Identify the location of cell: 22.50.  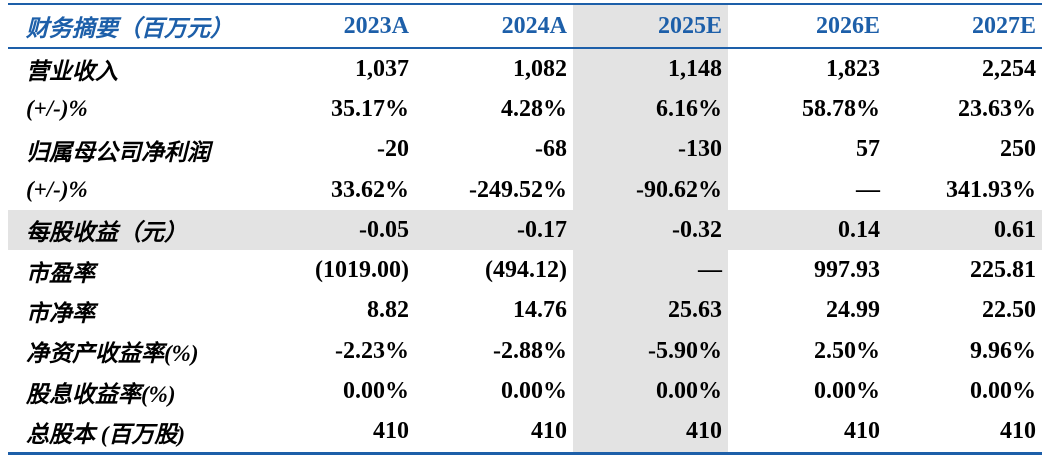
(1009, 310).